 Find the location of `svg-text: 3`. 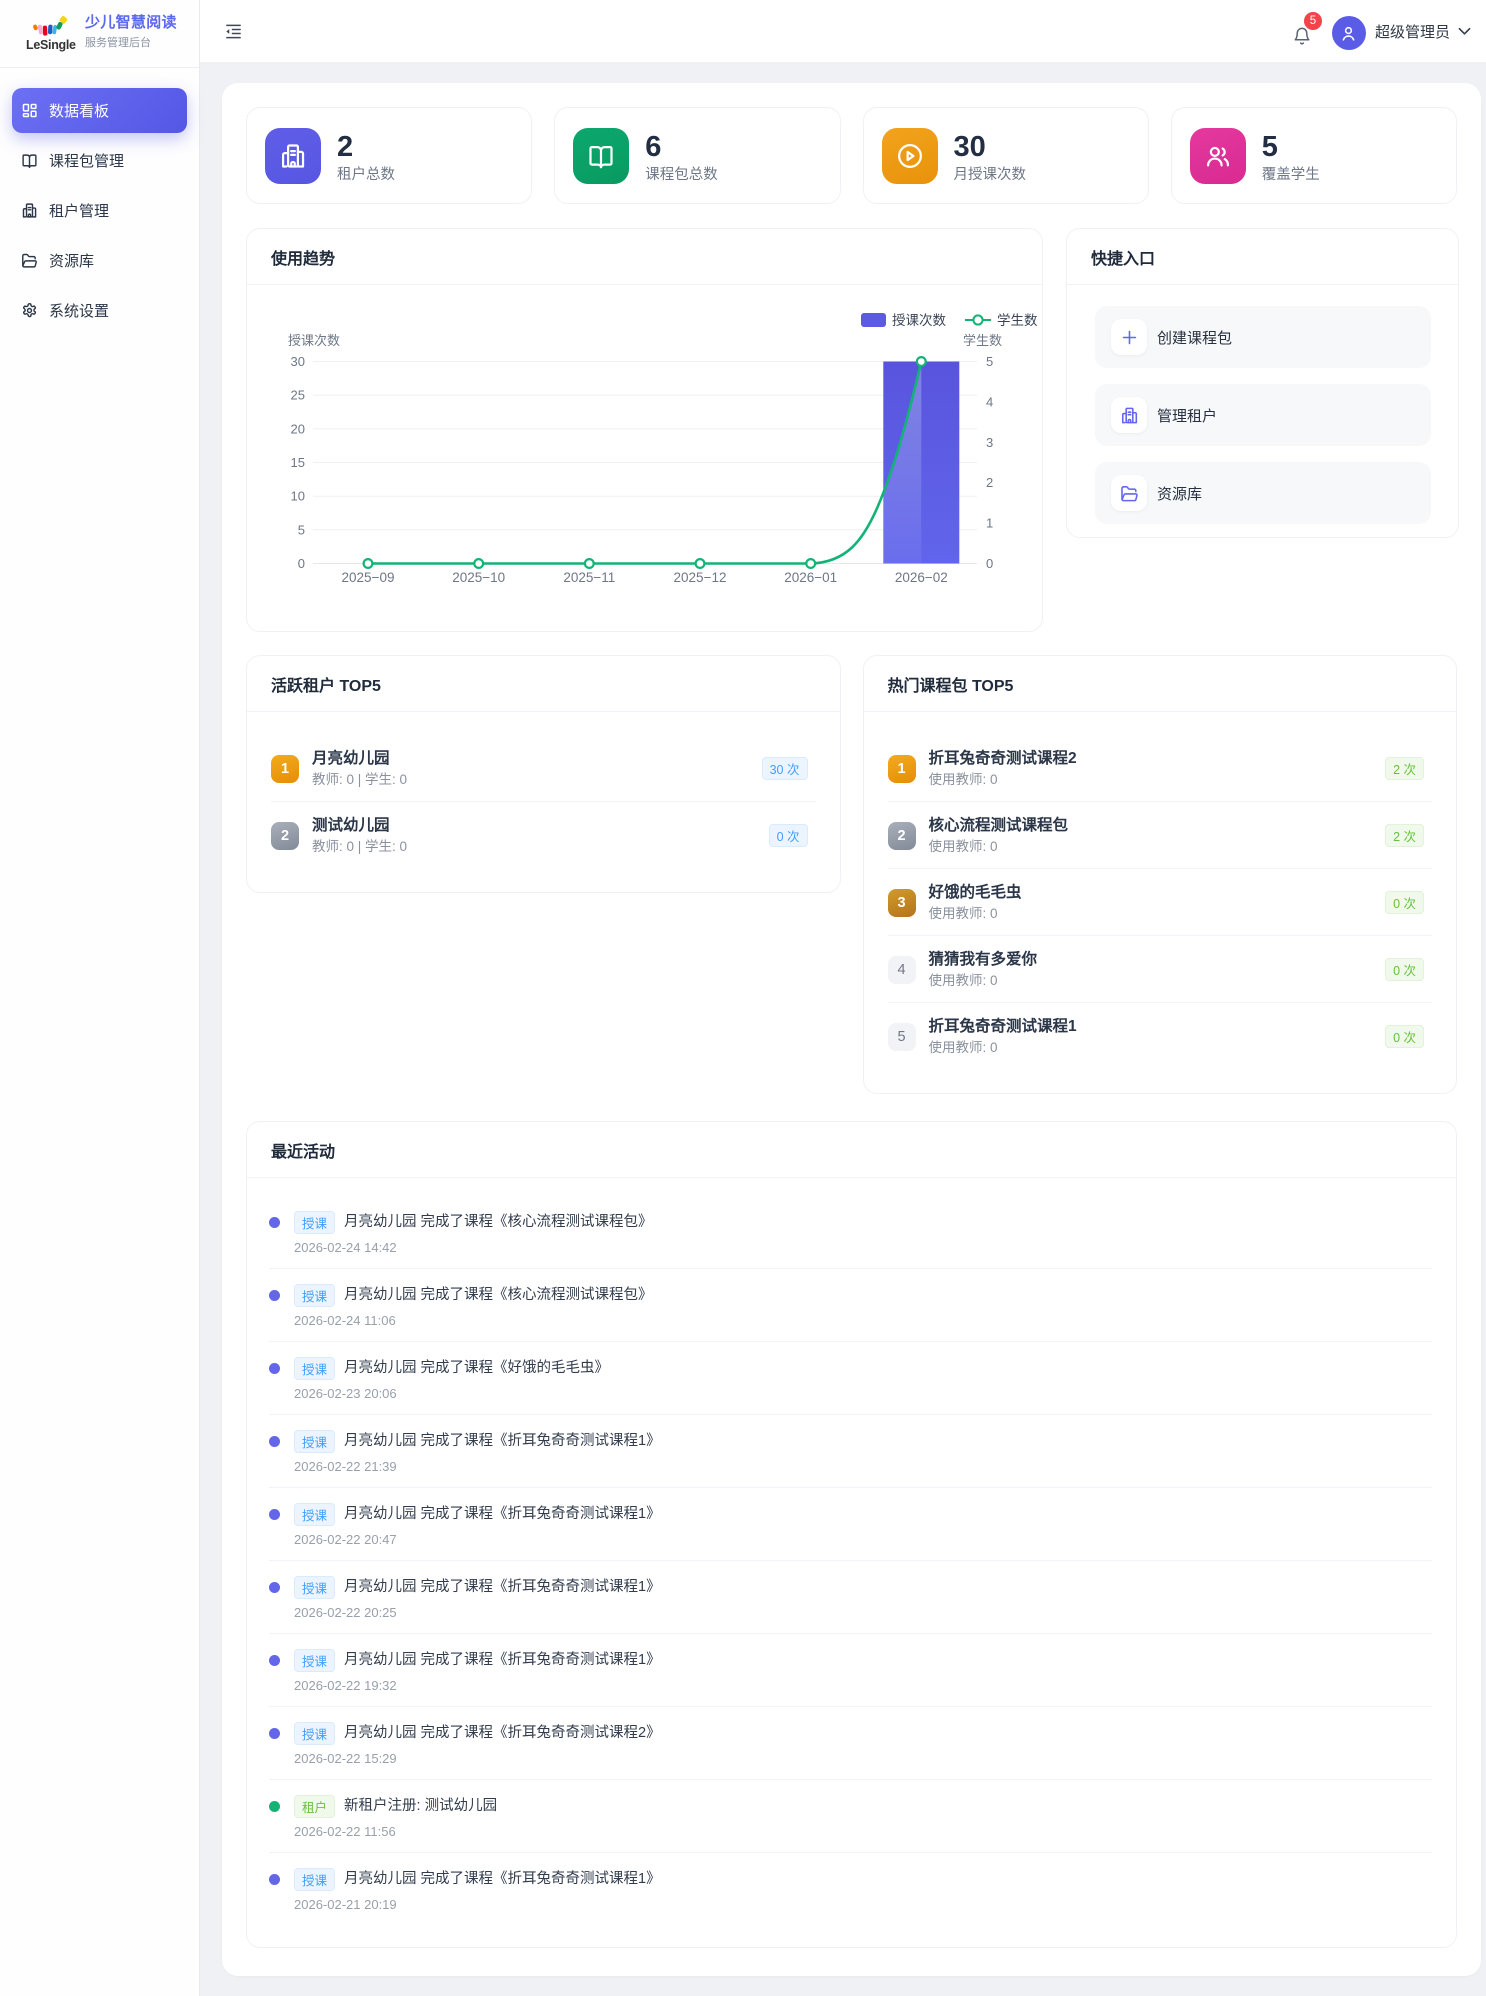

svg-text: 3 is located at coordinates (989, 442).